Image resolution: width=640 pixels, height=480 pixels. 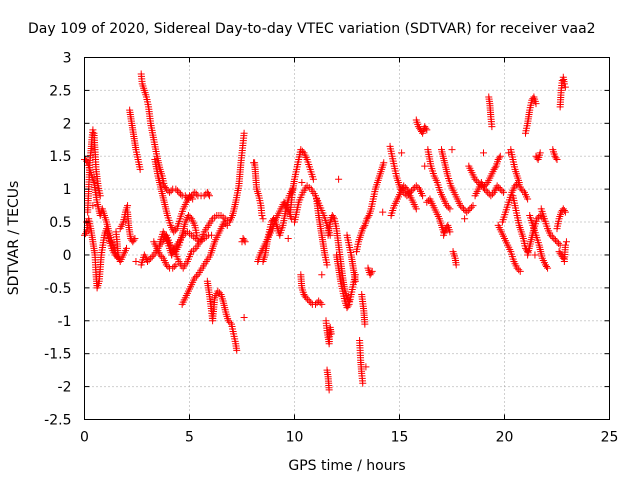 What do you see at coordinates (67, 256) in the screenshot?
I see `y-tick-label: 0` at bounding box center [67, 256].